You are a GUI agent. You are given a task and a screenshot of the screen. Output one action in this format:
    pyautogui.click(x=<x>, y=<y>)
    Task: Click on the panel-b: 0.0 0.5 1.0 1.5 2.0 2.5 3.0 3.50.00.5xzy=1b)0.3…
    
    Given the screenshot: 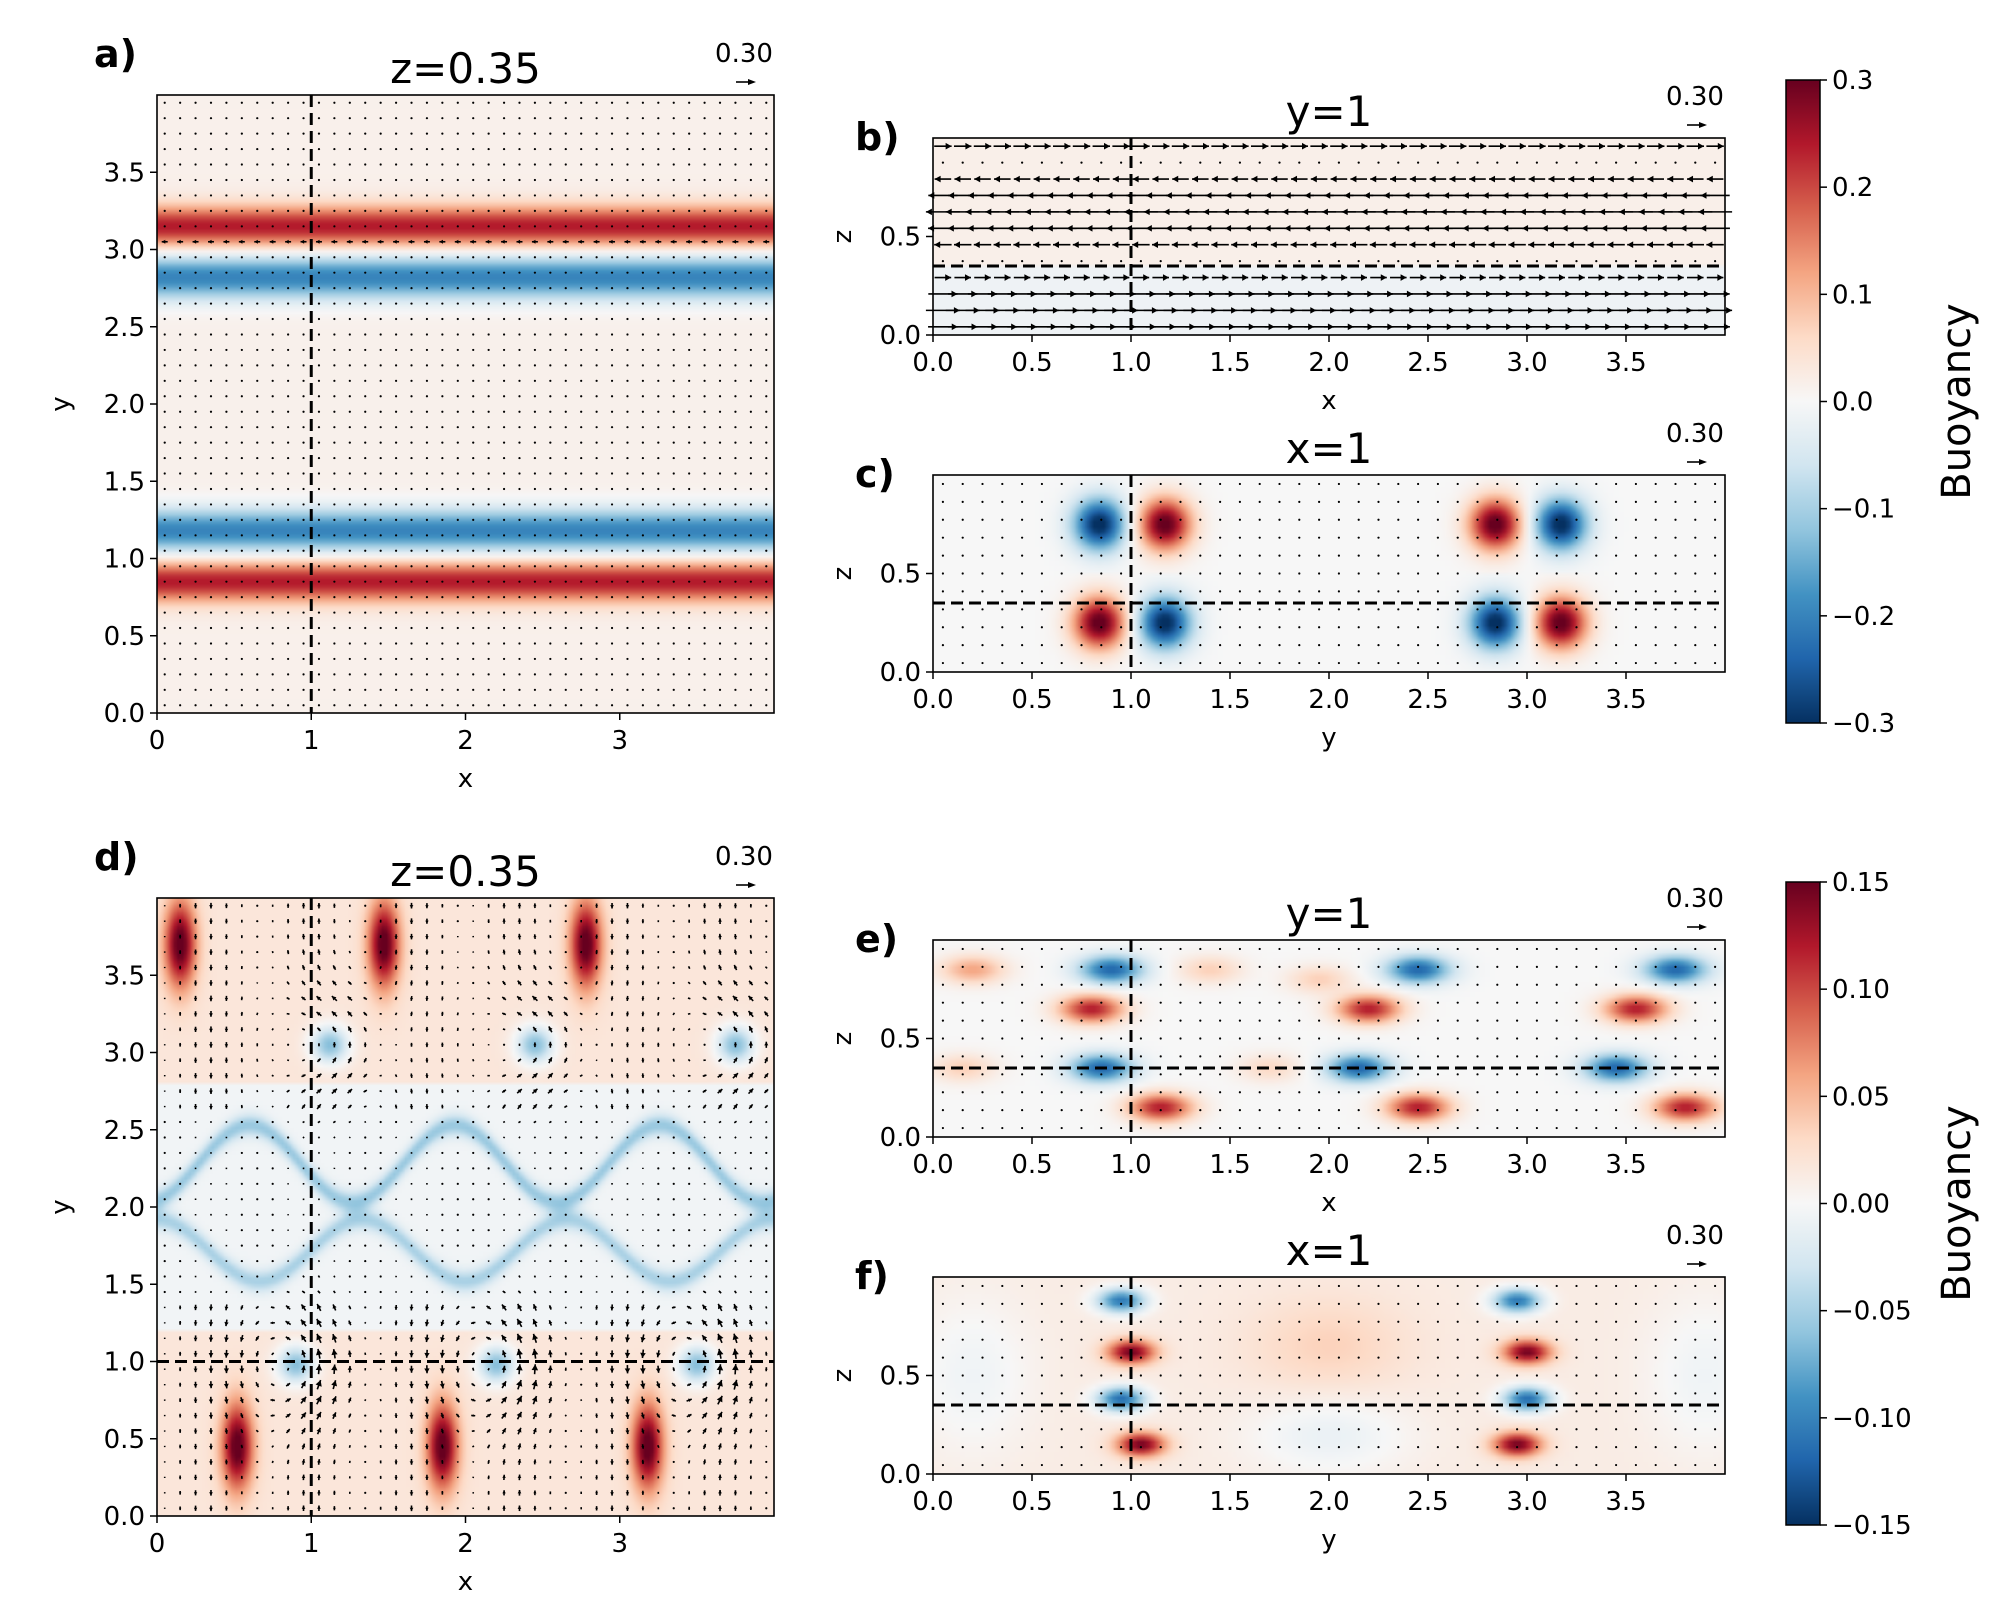 What is the action you would take?
    pyautogui.click(x=1280, y=249)
    